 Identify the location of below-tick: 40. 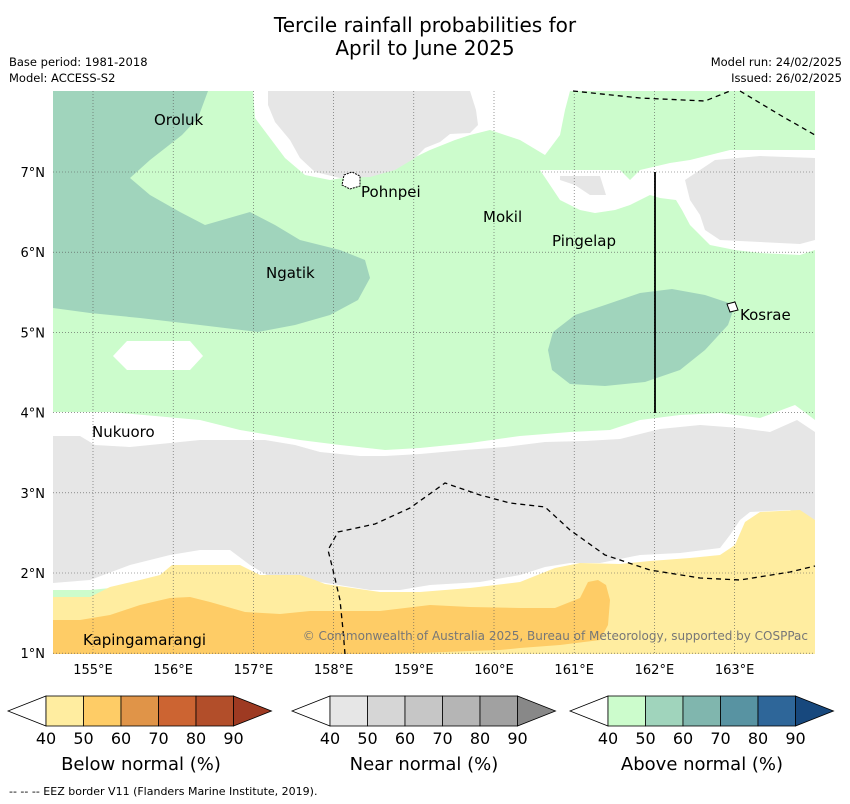
(46, 738).